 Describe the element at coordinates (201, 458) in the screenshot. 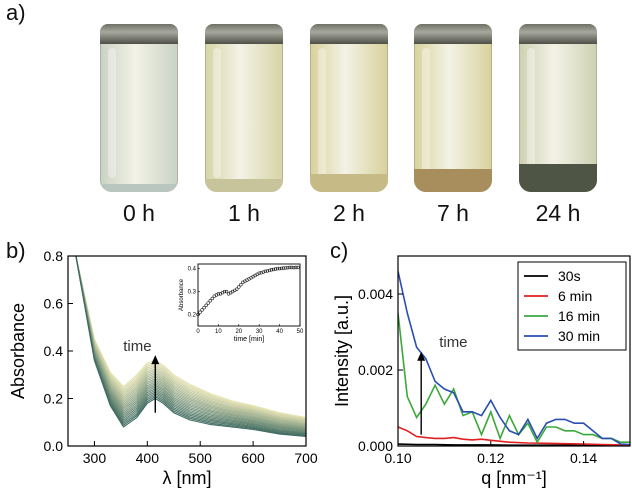

I see `x-tick-label-b: 500` at that location.